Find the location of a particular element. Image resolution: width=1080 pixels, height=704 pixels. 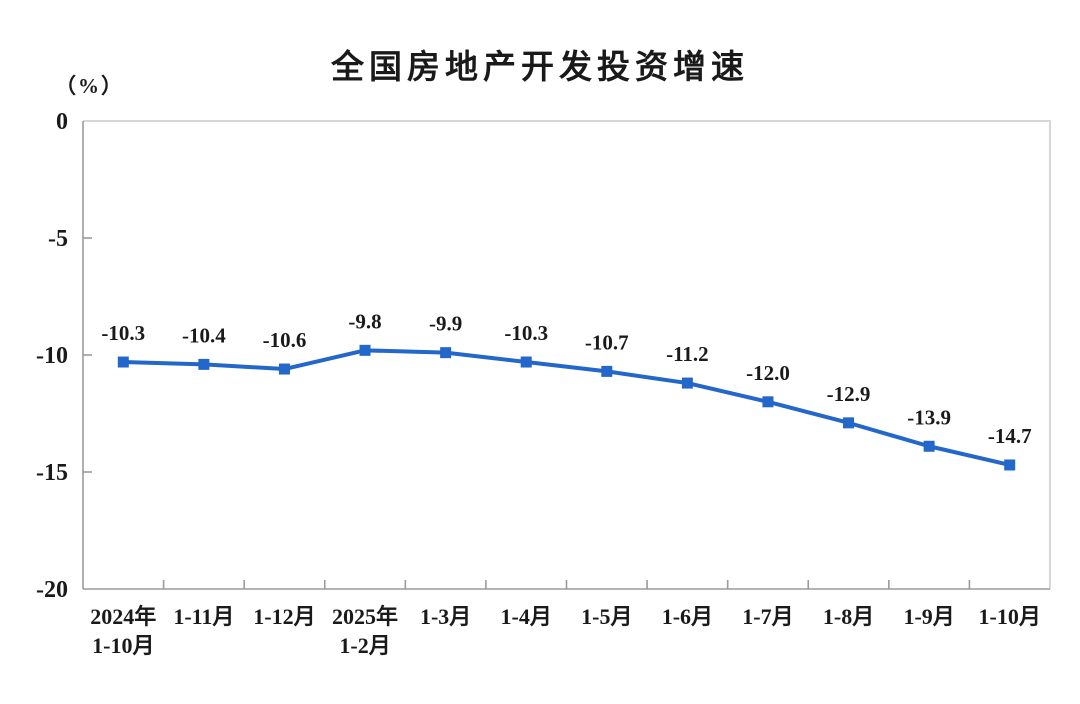

data-point-label: -11.2 is located at coordinates (687, 354).